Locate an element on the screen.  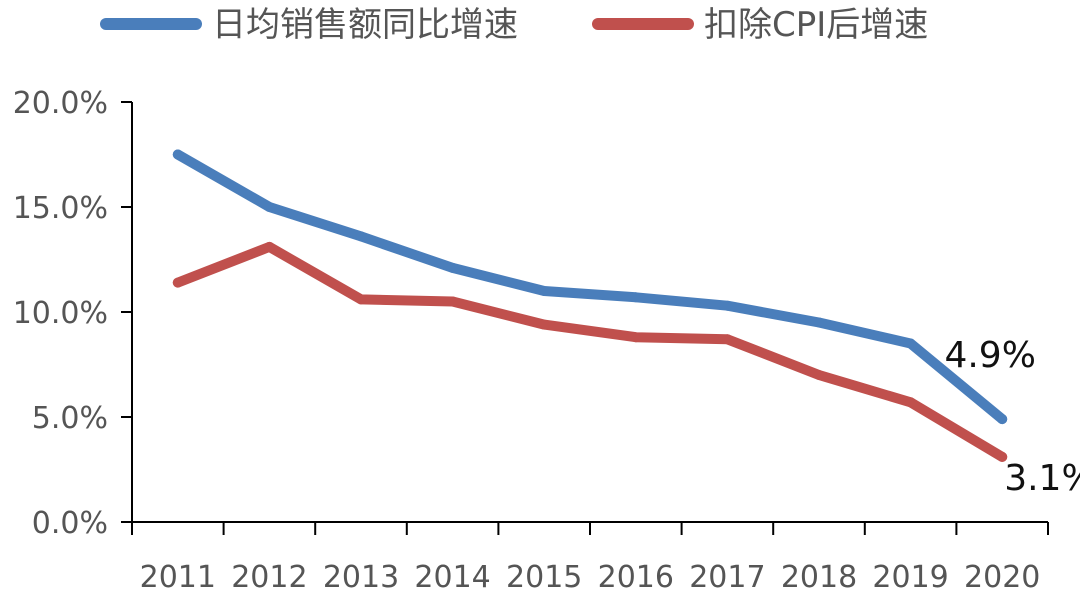
x-tick-label: 2020 is located at coordinates (1002, 577).